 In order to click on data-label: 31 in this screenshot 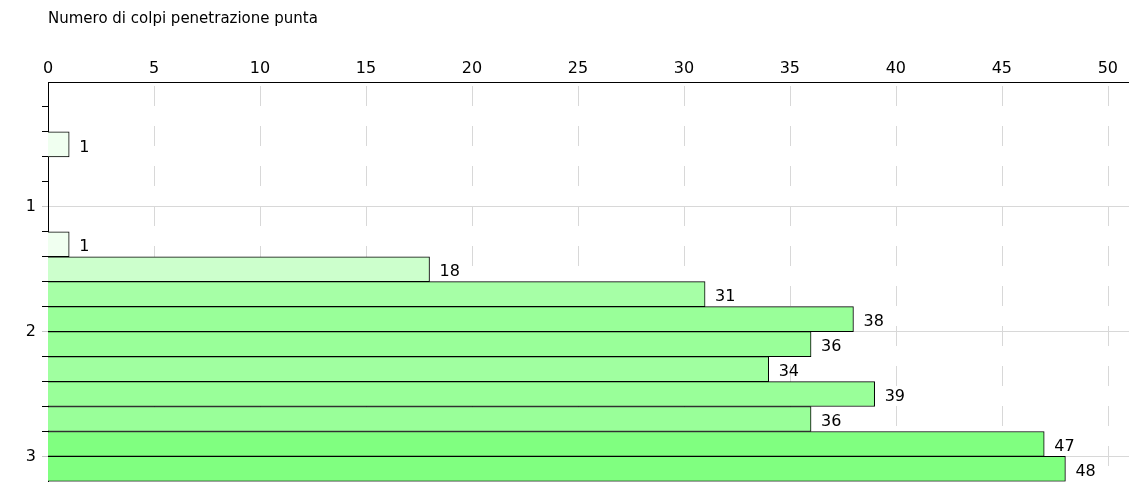, I will do `click(725, 296)`.